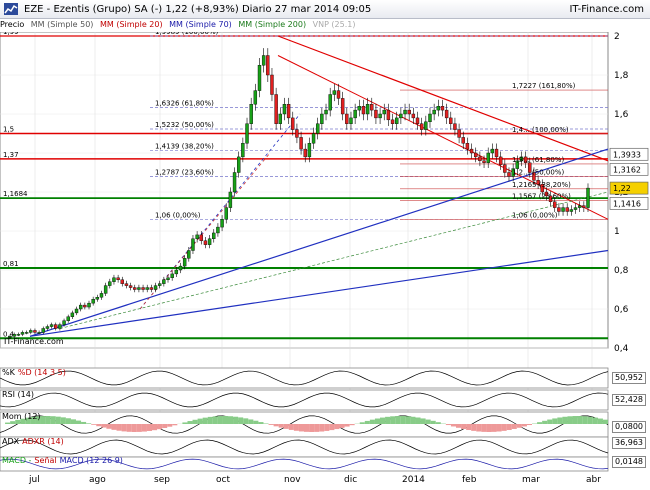  Describe the element at coordinates (205, 231) in the screenshot. I see `fan-line` at that location.